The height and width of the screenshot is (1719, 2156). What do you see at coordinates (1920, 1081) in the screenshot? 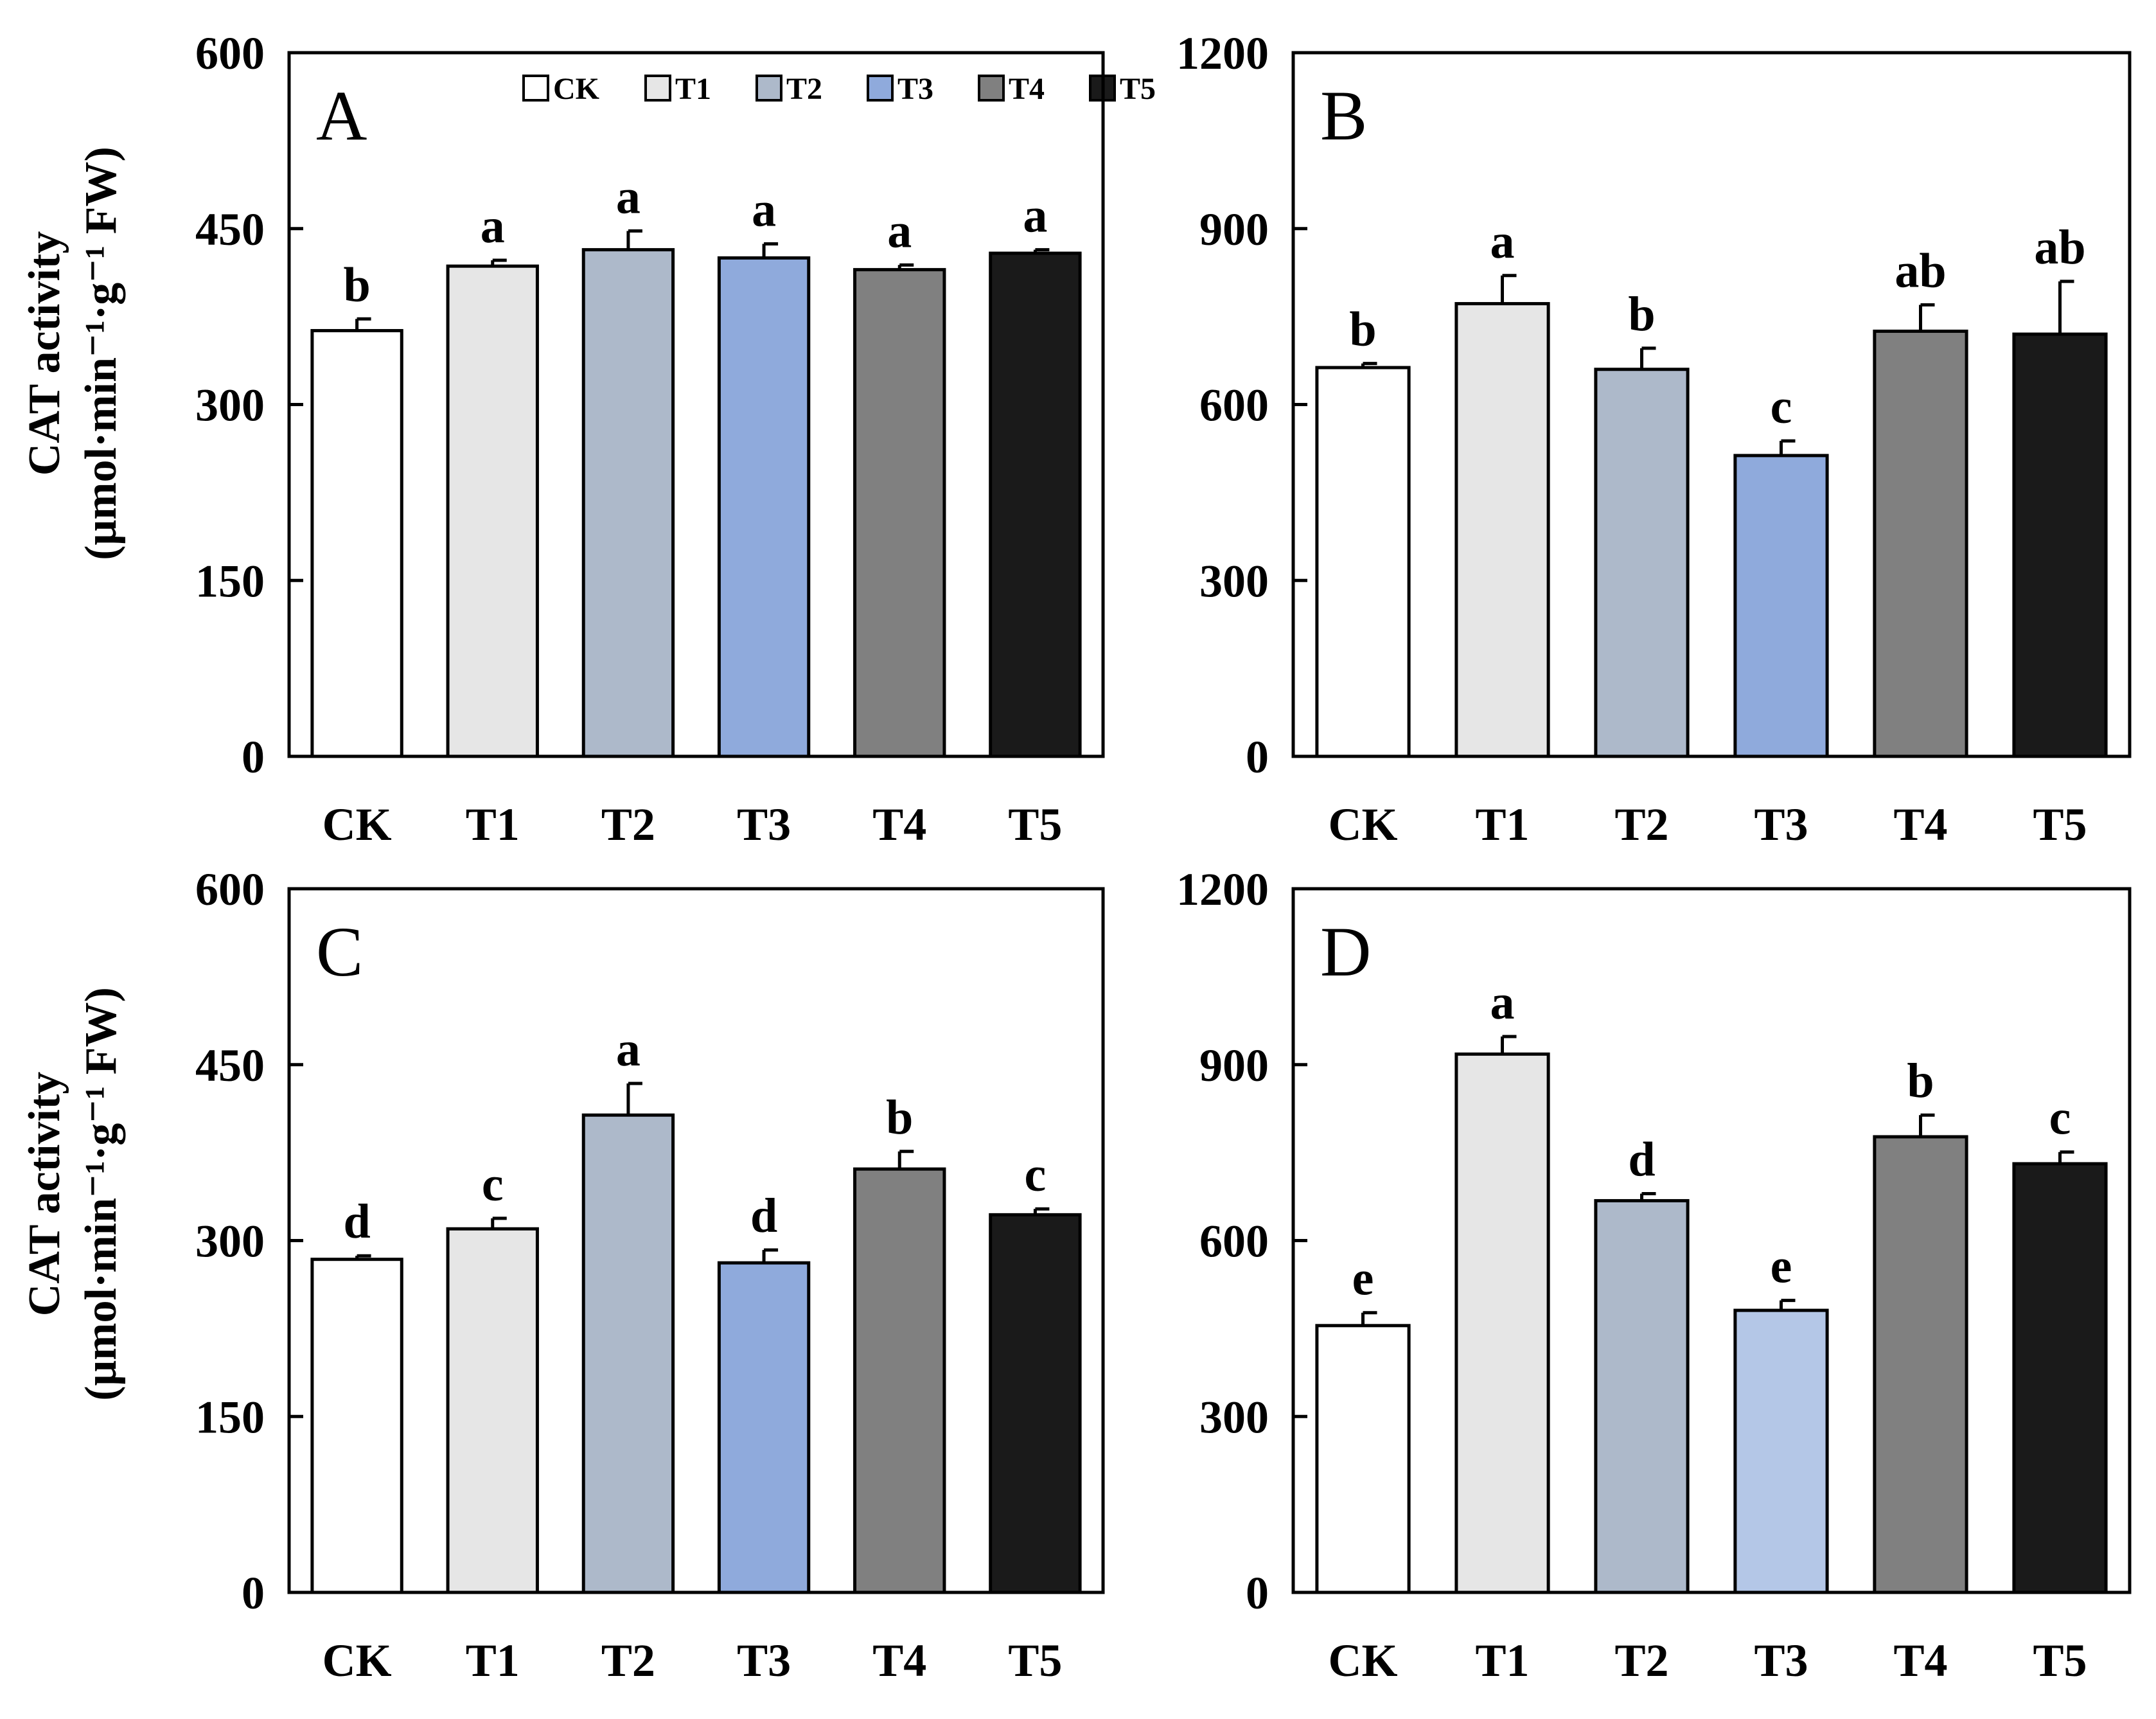
I see `significance-label-t4: b` at bounding box center [1920, 1081].